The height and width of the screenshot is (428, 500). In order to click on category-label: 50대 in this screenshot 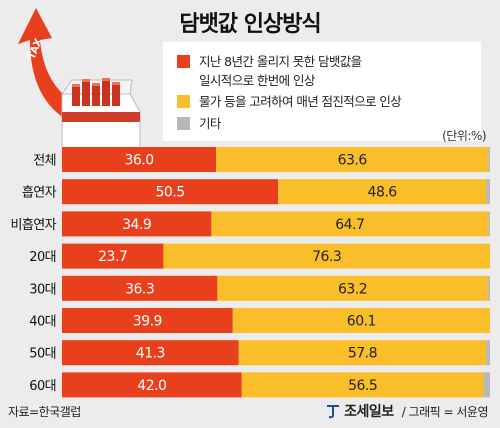, I will do `click(42, 354)`.